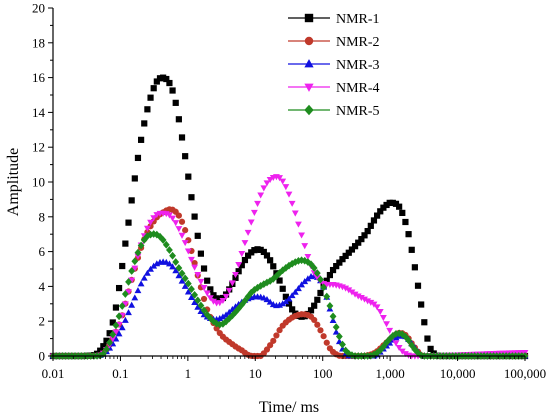 This screenshot has width=550, height=416. What do you see at coordinates (525, 373) in the screenshot?
I see `x-tick-label: 100,000` at bounding box center [525, 373].